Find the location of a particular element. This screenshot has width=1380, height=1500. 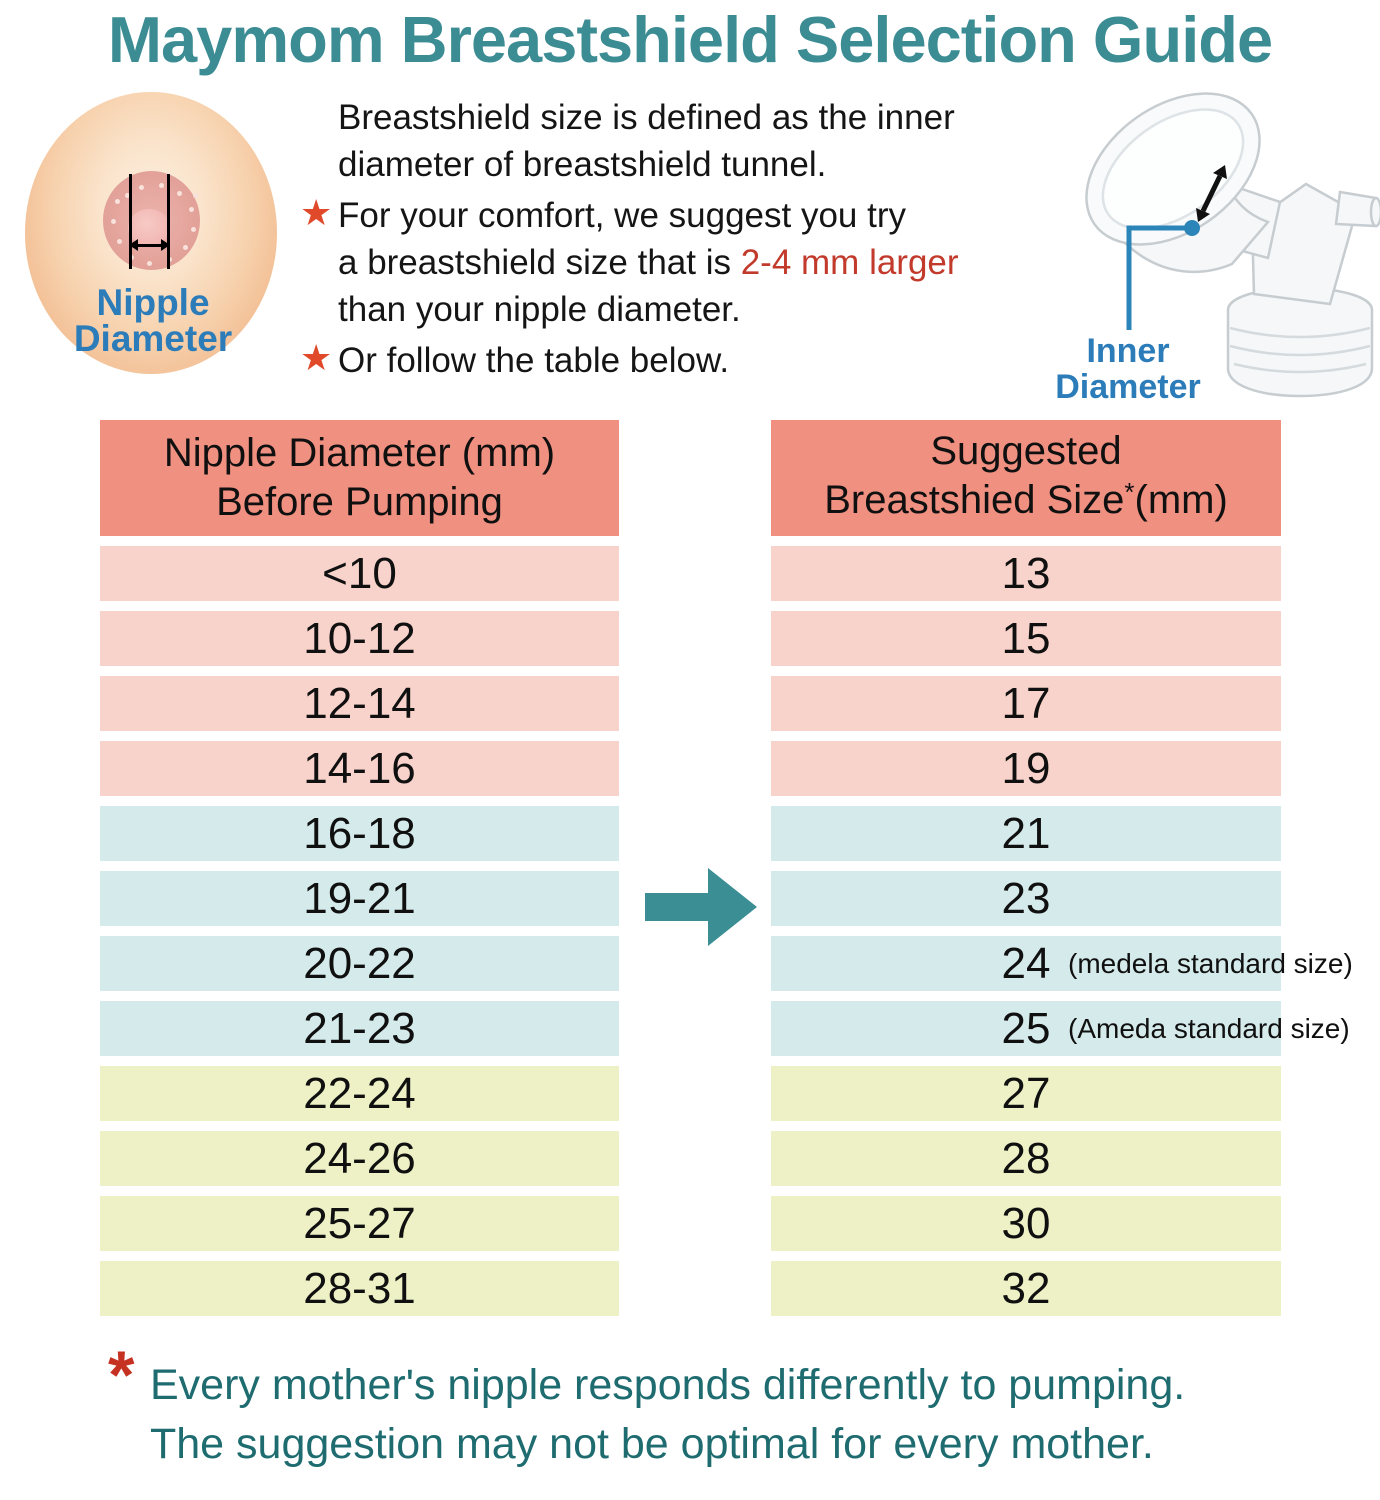

table-row: 10-12 is located at coordinates (359, 638).